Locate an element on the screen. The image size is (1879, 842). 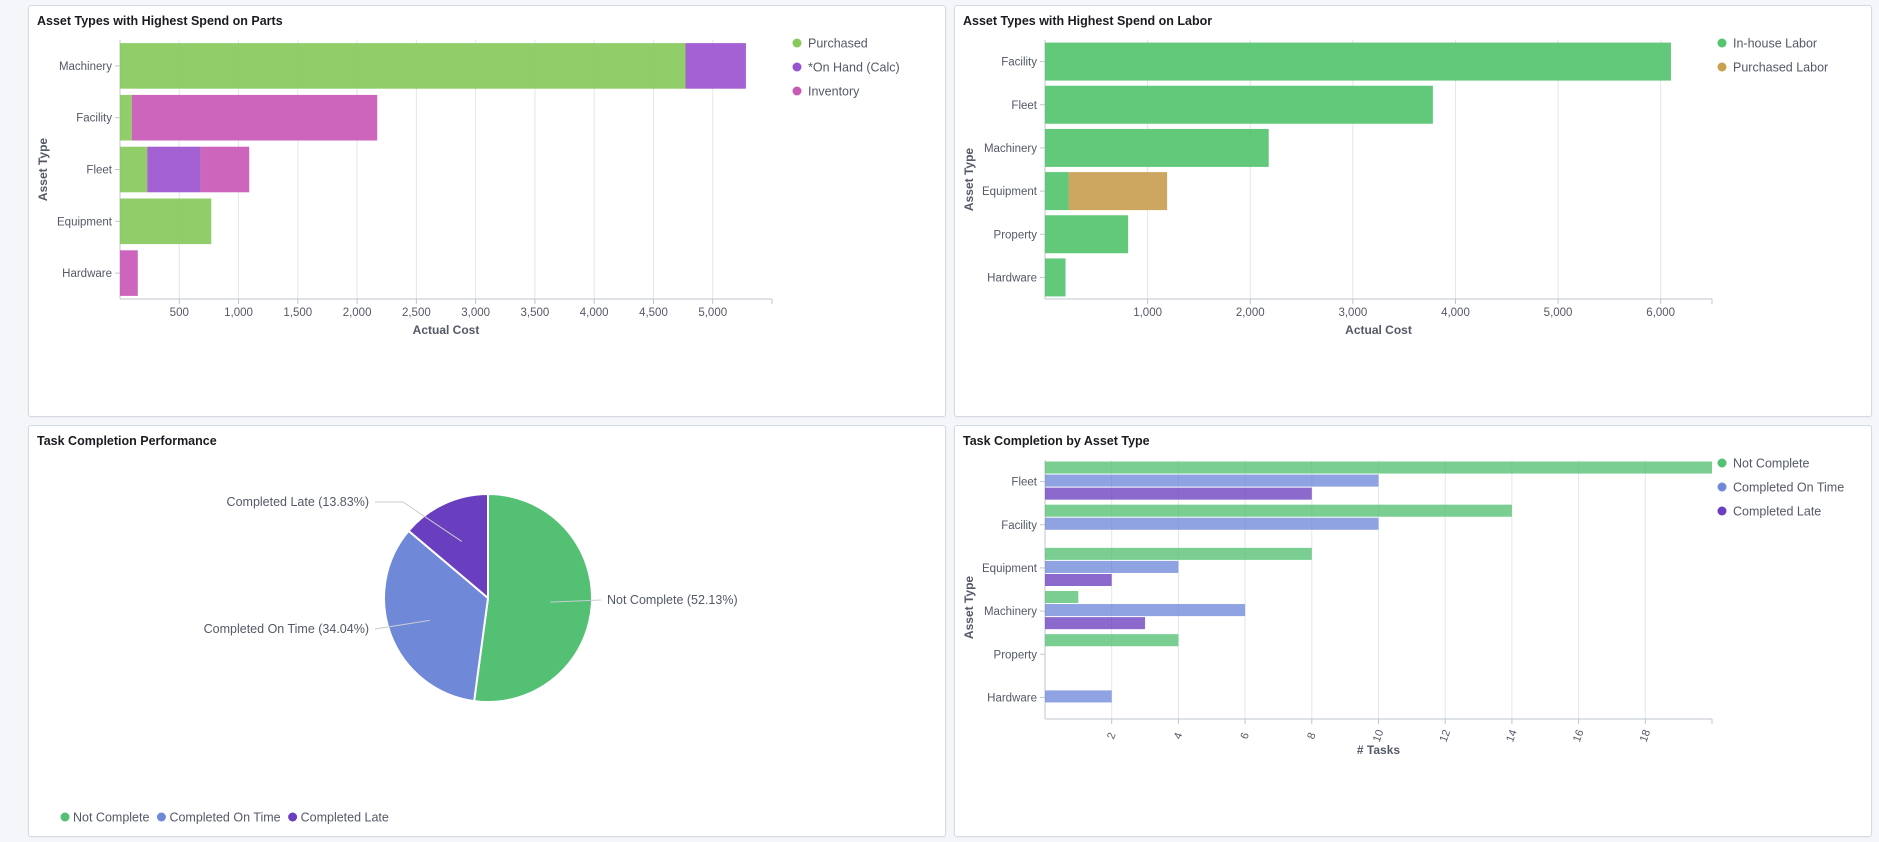
x-tick-label: 6 is located at coordinates (1245, 736).